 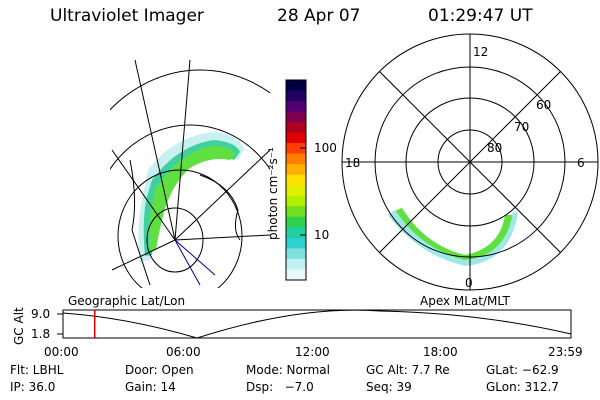 What do you see at coordinates (465, 301) in the screenshot?
I see `right-map-label: Apex MLat/MLT` at bounding box center [465, 301].